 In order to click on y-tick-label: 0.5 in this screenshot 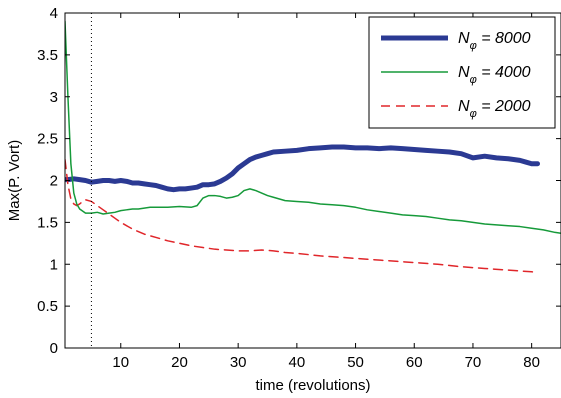, I will do `click(47, 306)`.